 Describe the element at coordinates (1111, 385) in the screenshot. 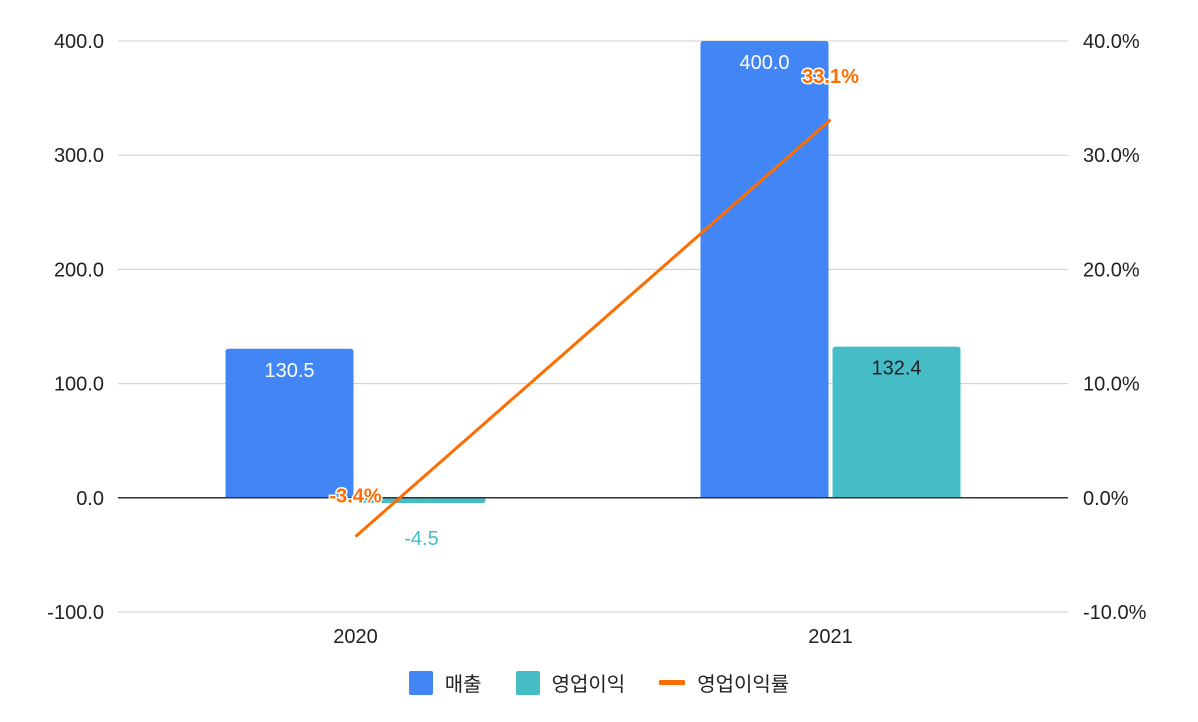

I see `y-right-tick-label: 10.0%` at that location.